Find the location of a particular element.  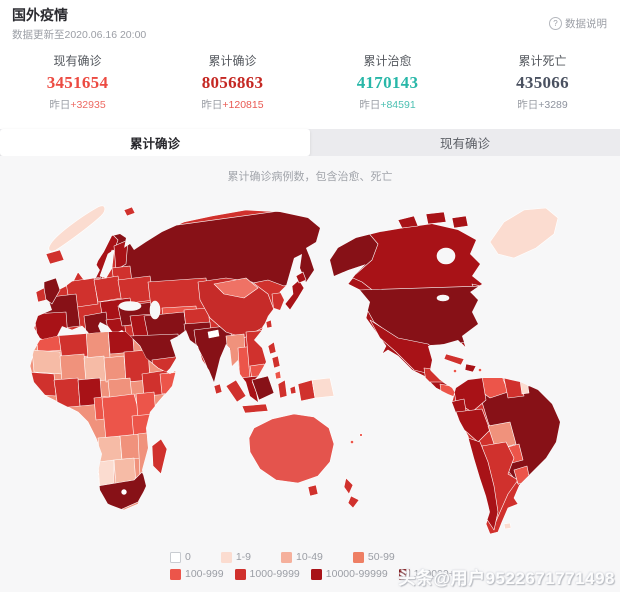

region-usa is located at coordinates (419, 316).